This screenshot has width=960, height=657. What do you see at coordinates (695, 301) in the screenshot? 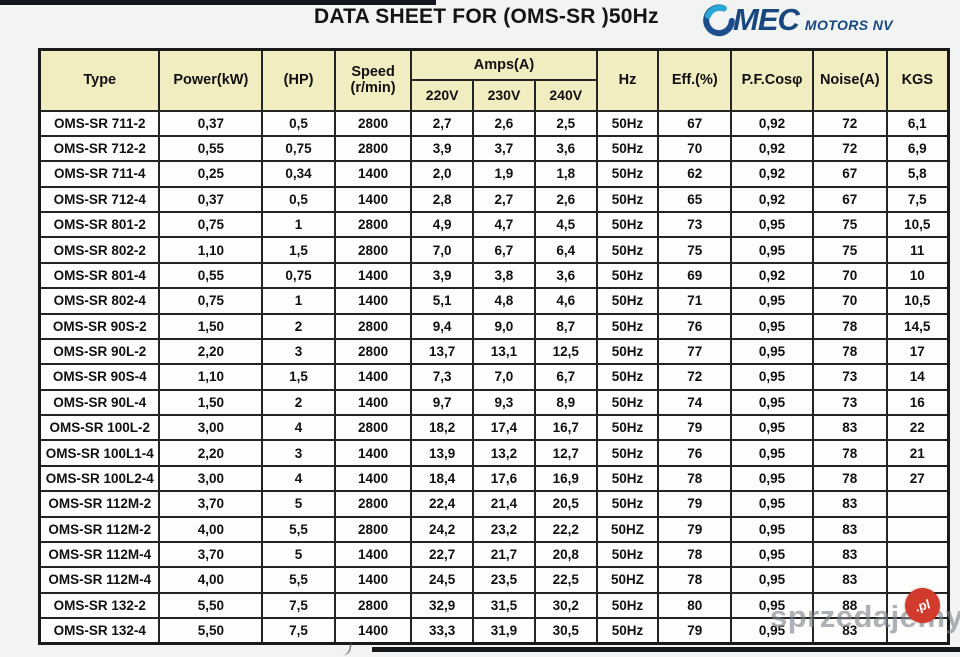
I see `cell-eff_pct: 71` at bounding box center [695, 301].